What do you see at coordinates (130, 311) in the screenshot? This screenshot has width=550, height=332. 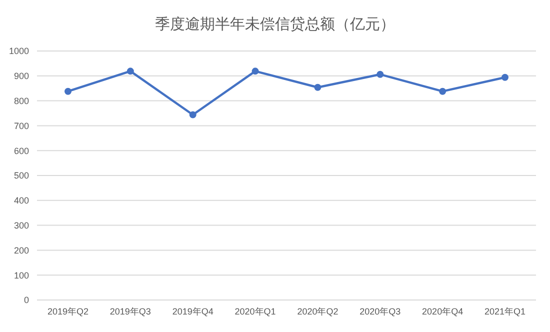 I see `x-tick-label: 2019年Q3` at bounding box center [130, 311].